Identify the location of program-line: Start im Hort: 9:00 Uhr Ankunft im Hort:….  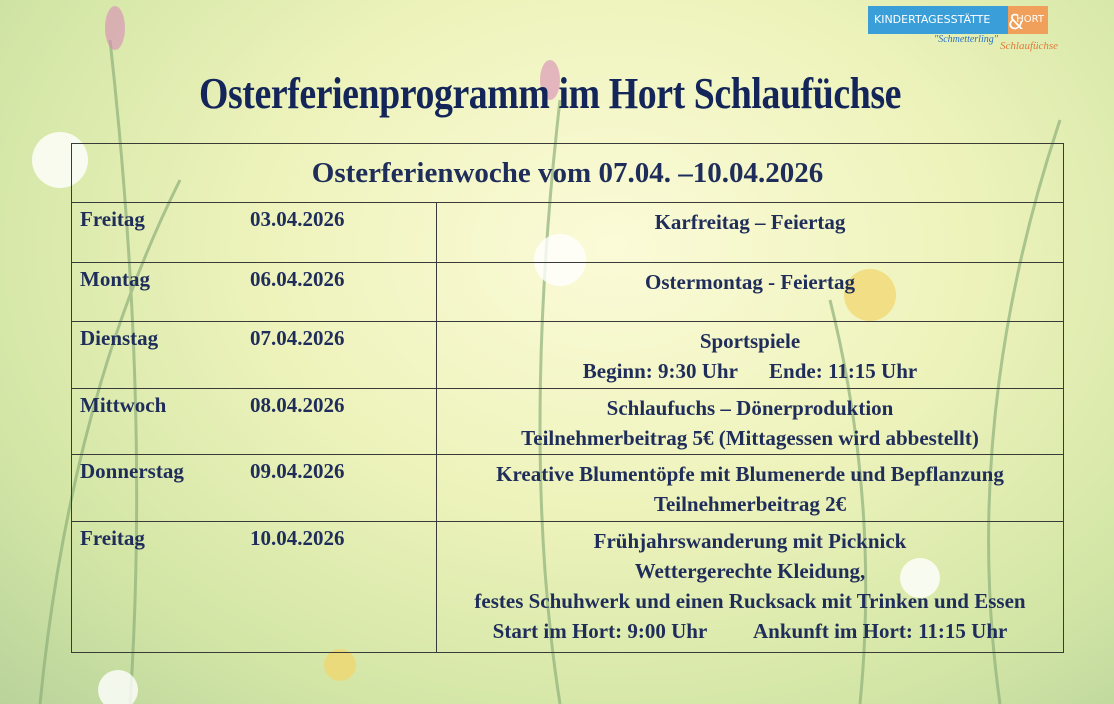
(750, 631).